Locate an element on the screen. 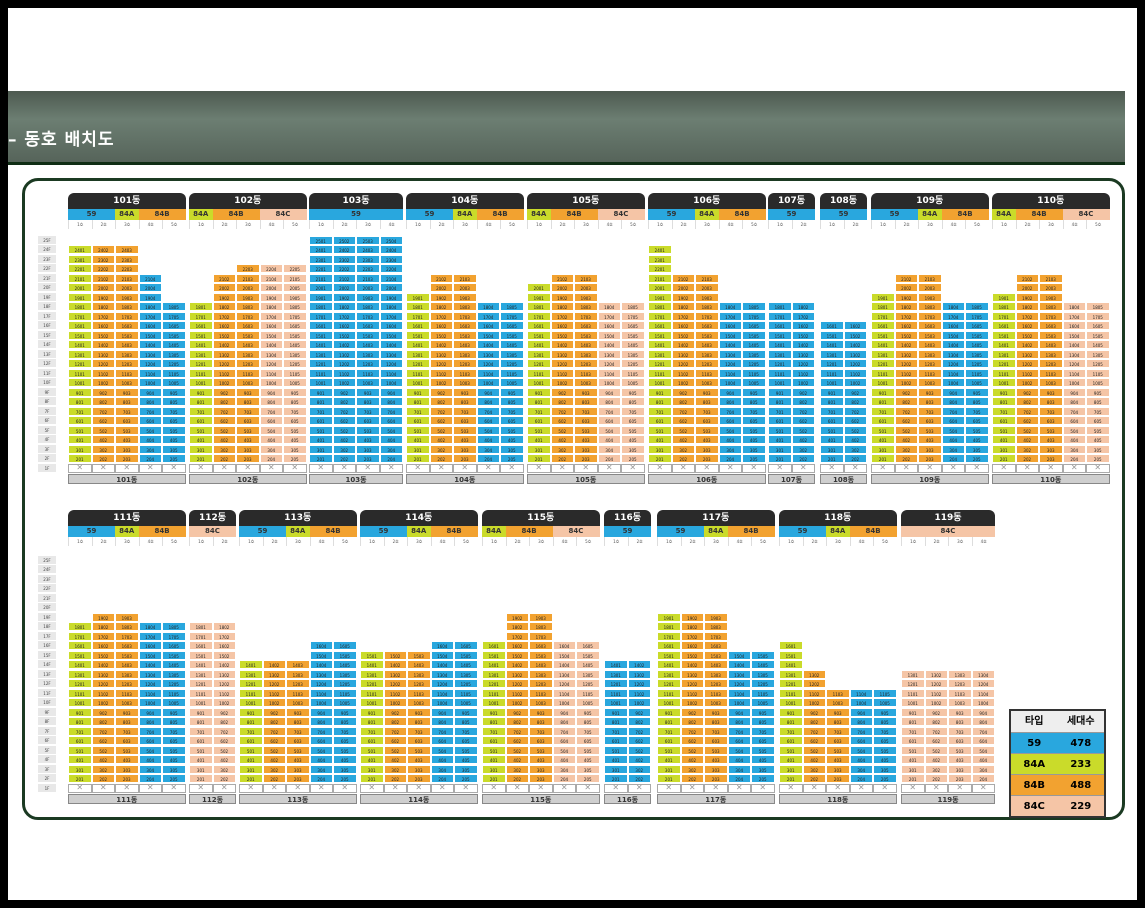 The width and height of the screenshot is (1145, 908). unit-cell: 602 is located at coordinates (441, 420).